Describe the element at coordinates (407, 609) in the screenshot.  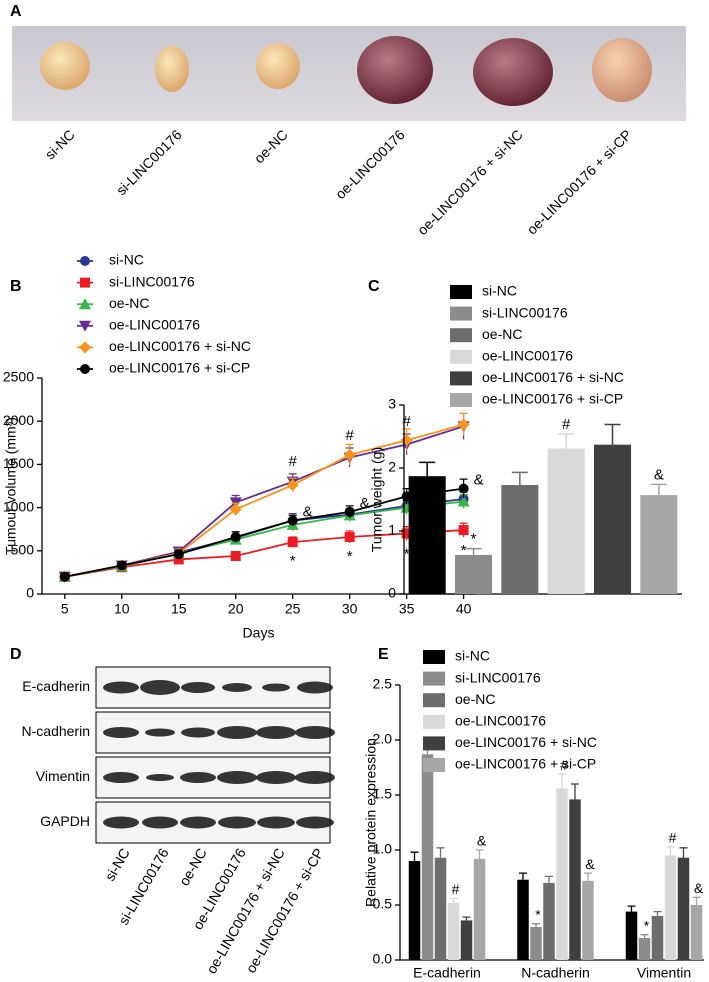
I see `x-tick-label: 35` at that location.